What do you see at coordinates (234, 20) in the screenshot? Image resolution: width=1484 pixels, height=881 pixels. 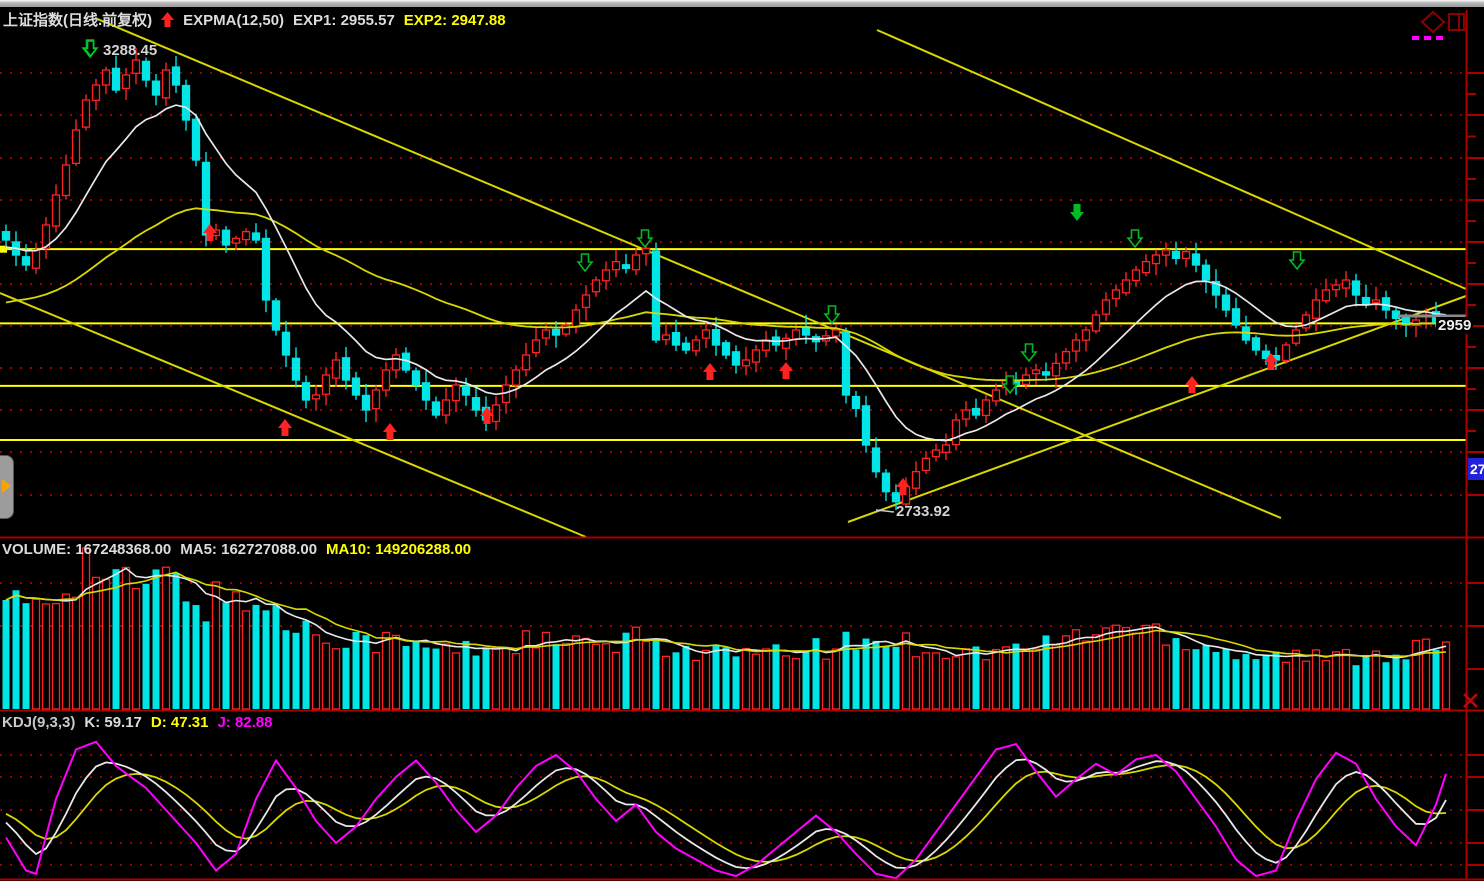 I see `expma-label: EXPMA(12,50)` at bounding box center [234, 20].